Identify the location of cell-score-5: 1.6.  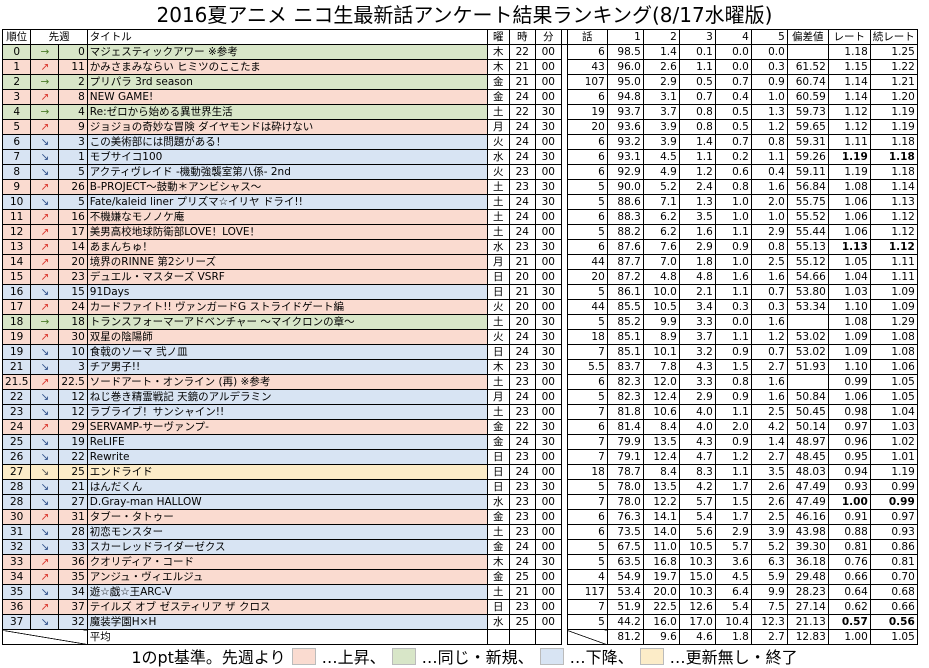
(769, 187).